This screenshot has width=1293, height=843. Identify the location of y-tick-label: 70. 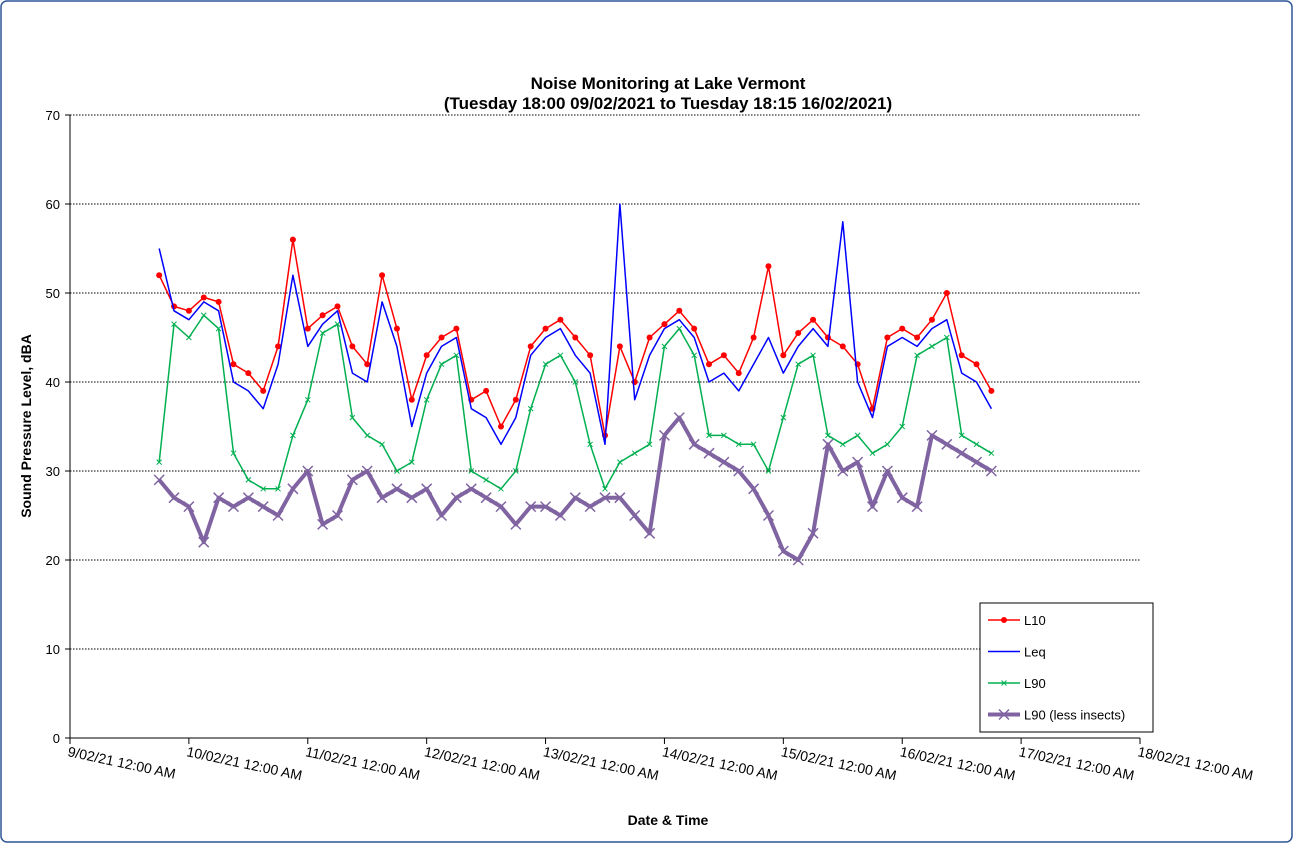
(53, 115).